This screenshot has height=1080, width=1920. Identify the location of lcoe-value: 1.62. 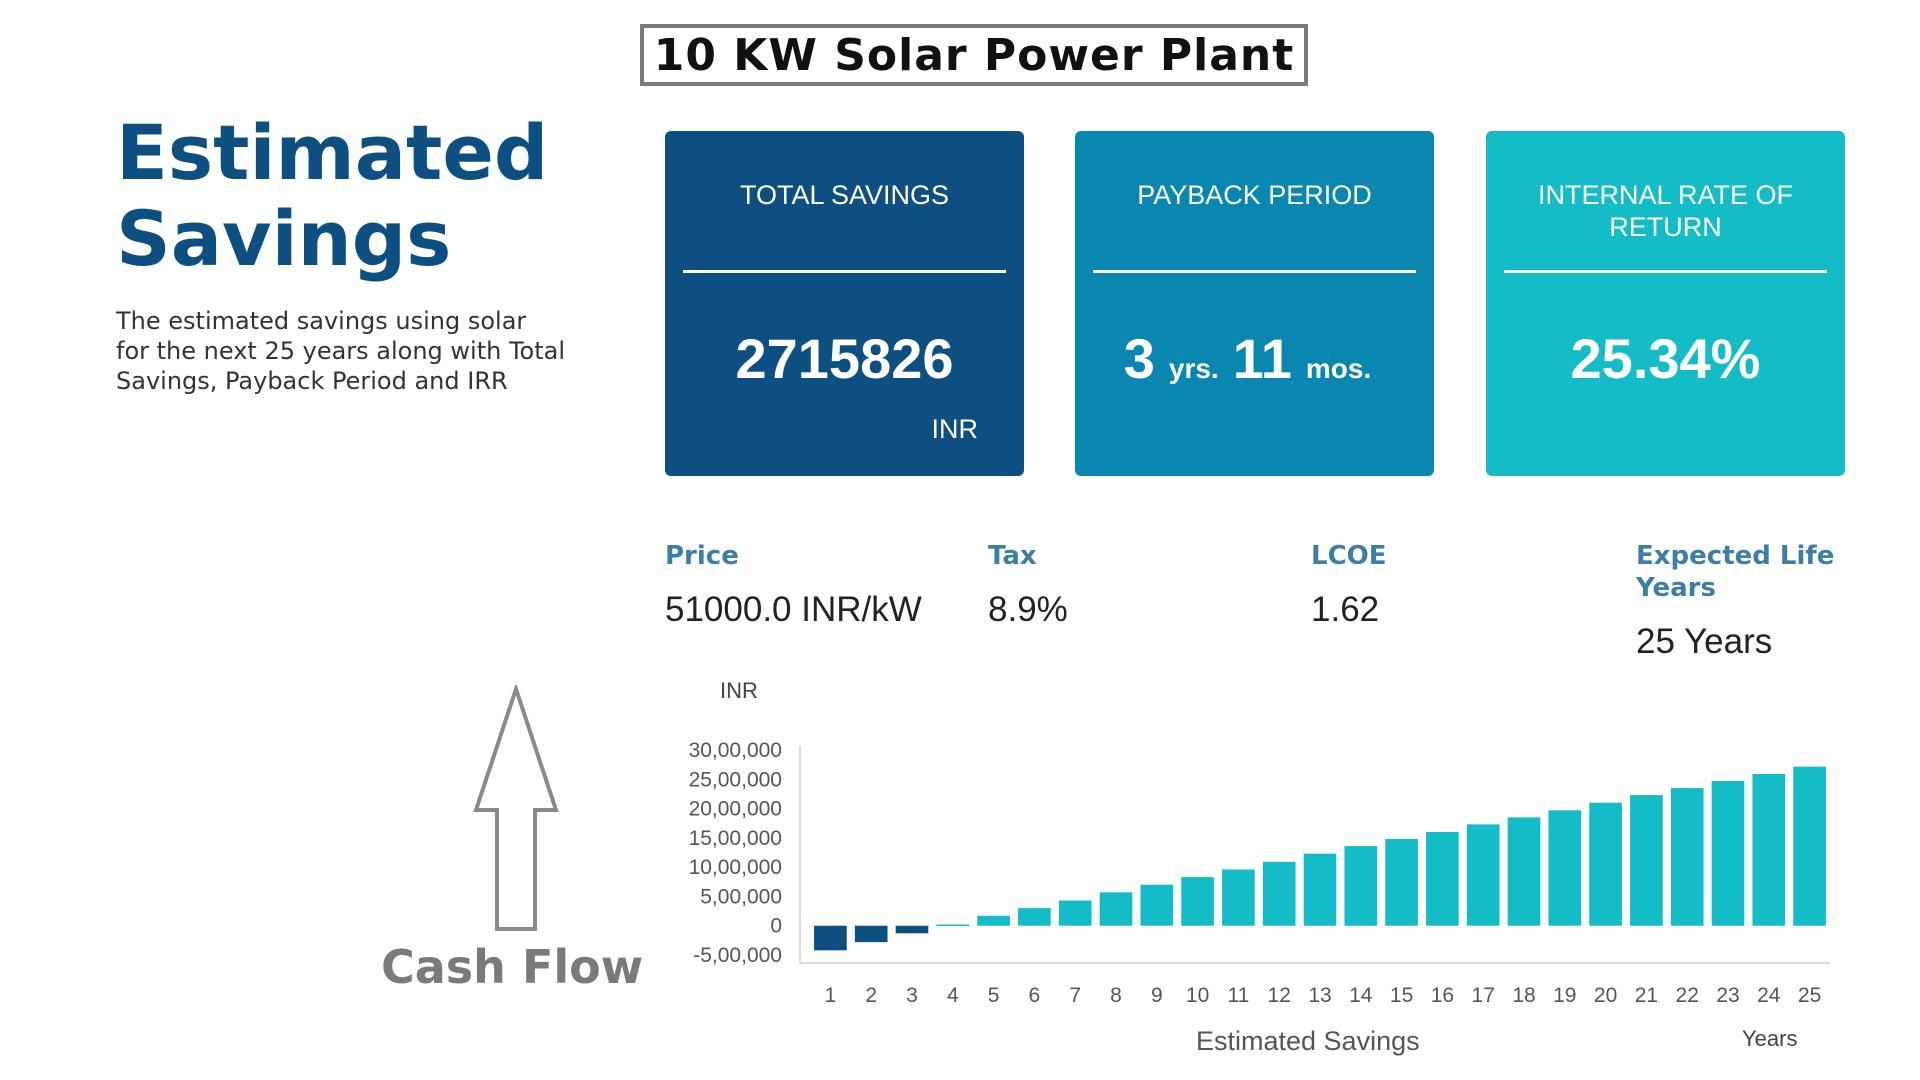
(1345, 609).